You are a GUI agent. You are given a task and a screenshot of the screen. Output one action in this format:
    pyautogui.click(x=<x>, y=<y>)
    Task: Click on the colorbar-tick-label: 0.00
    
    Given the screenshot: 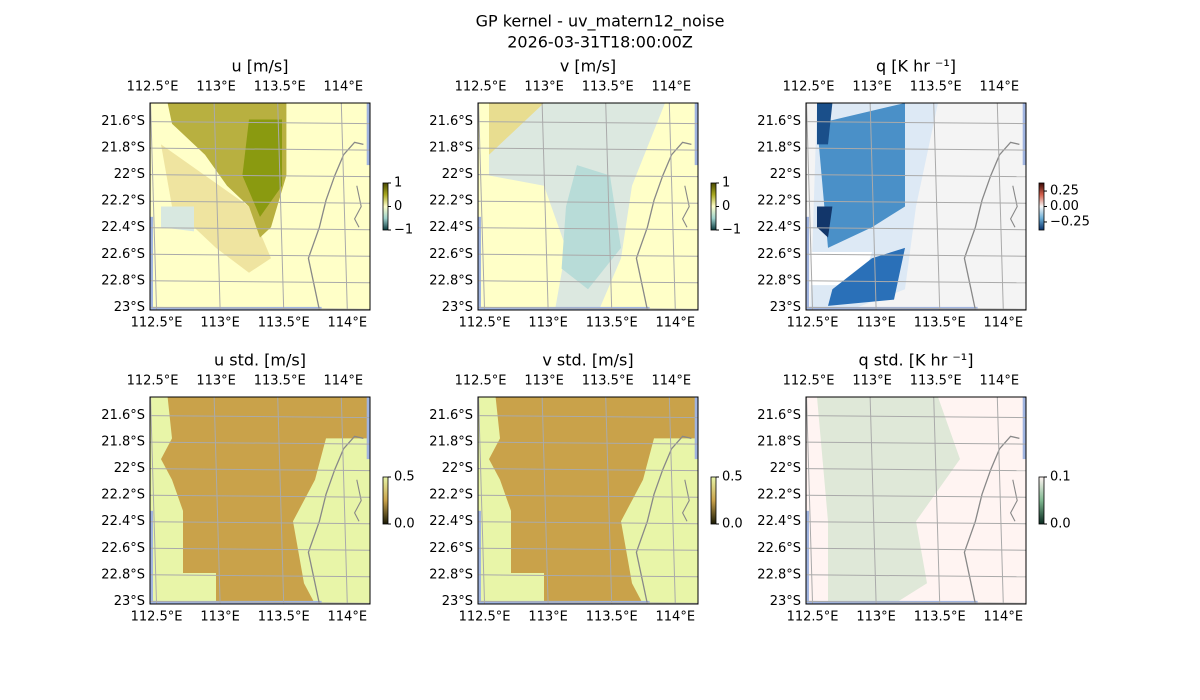 What is the action you would take?
    pyautogui.click(x=1064, y=206)
    